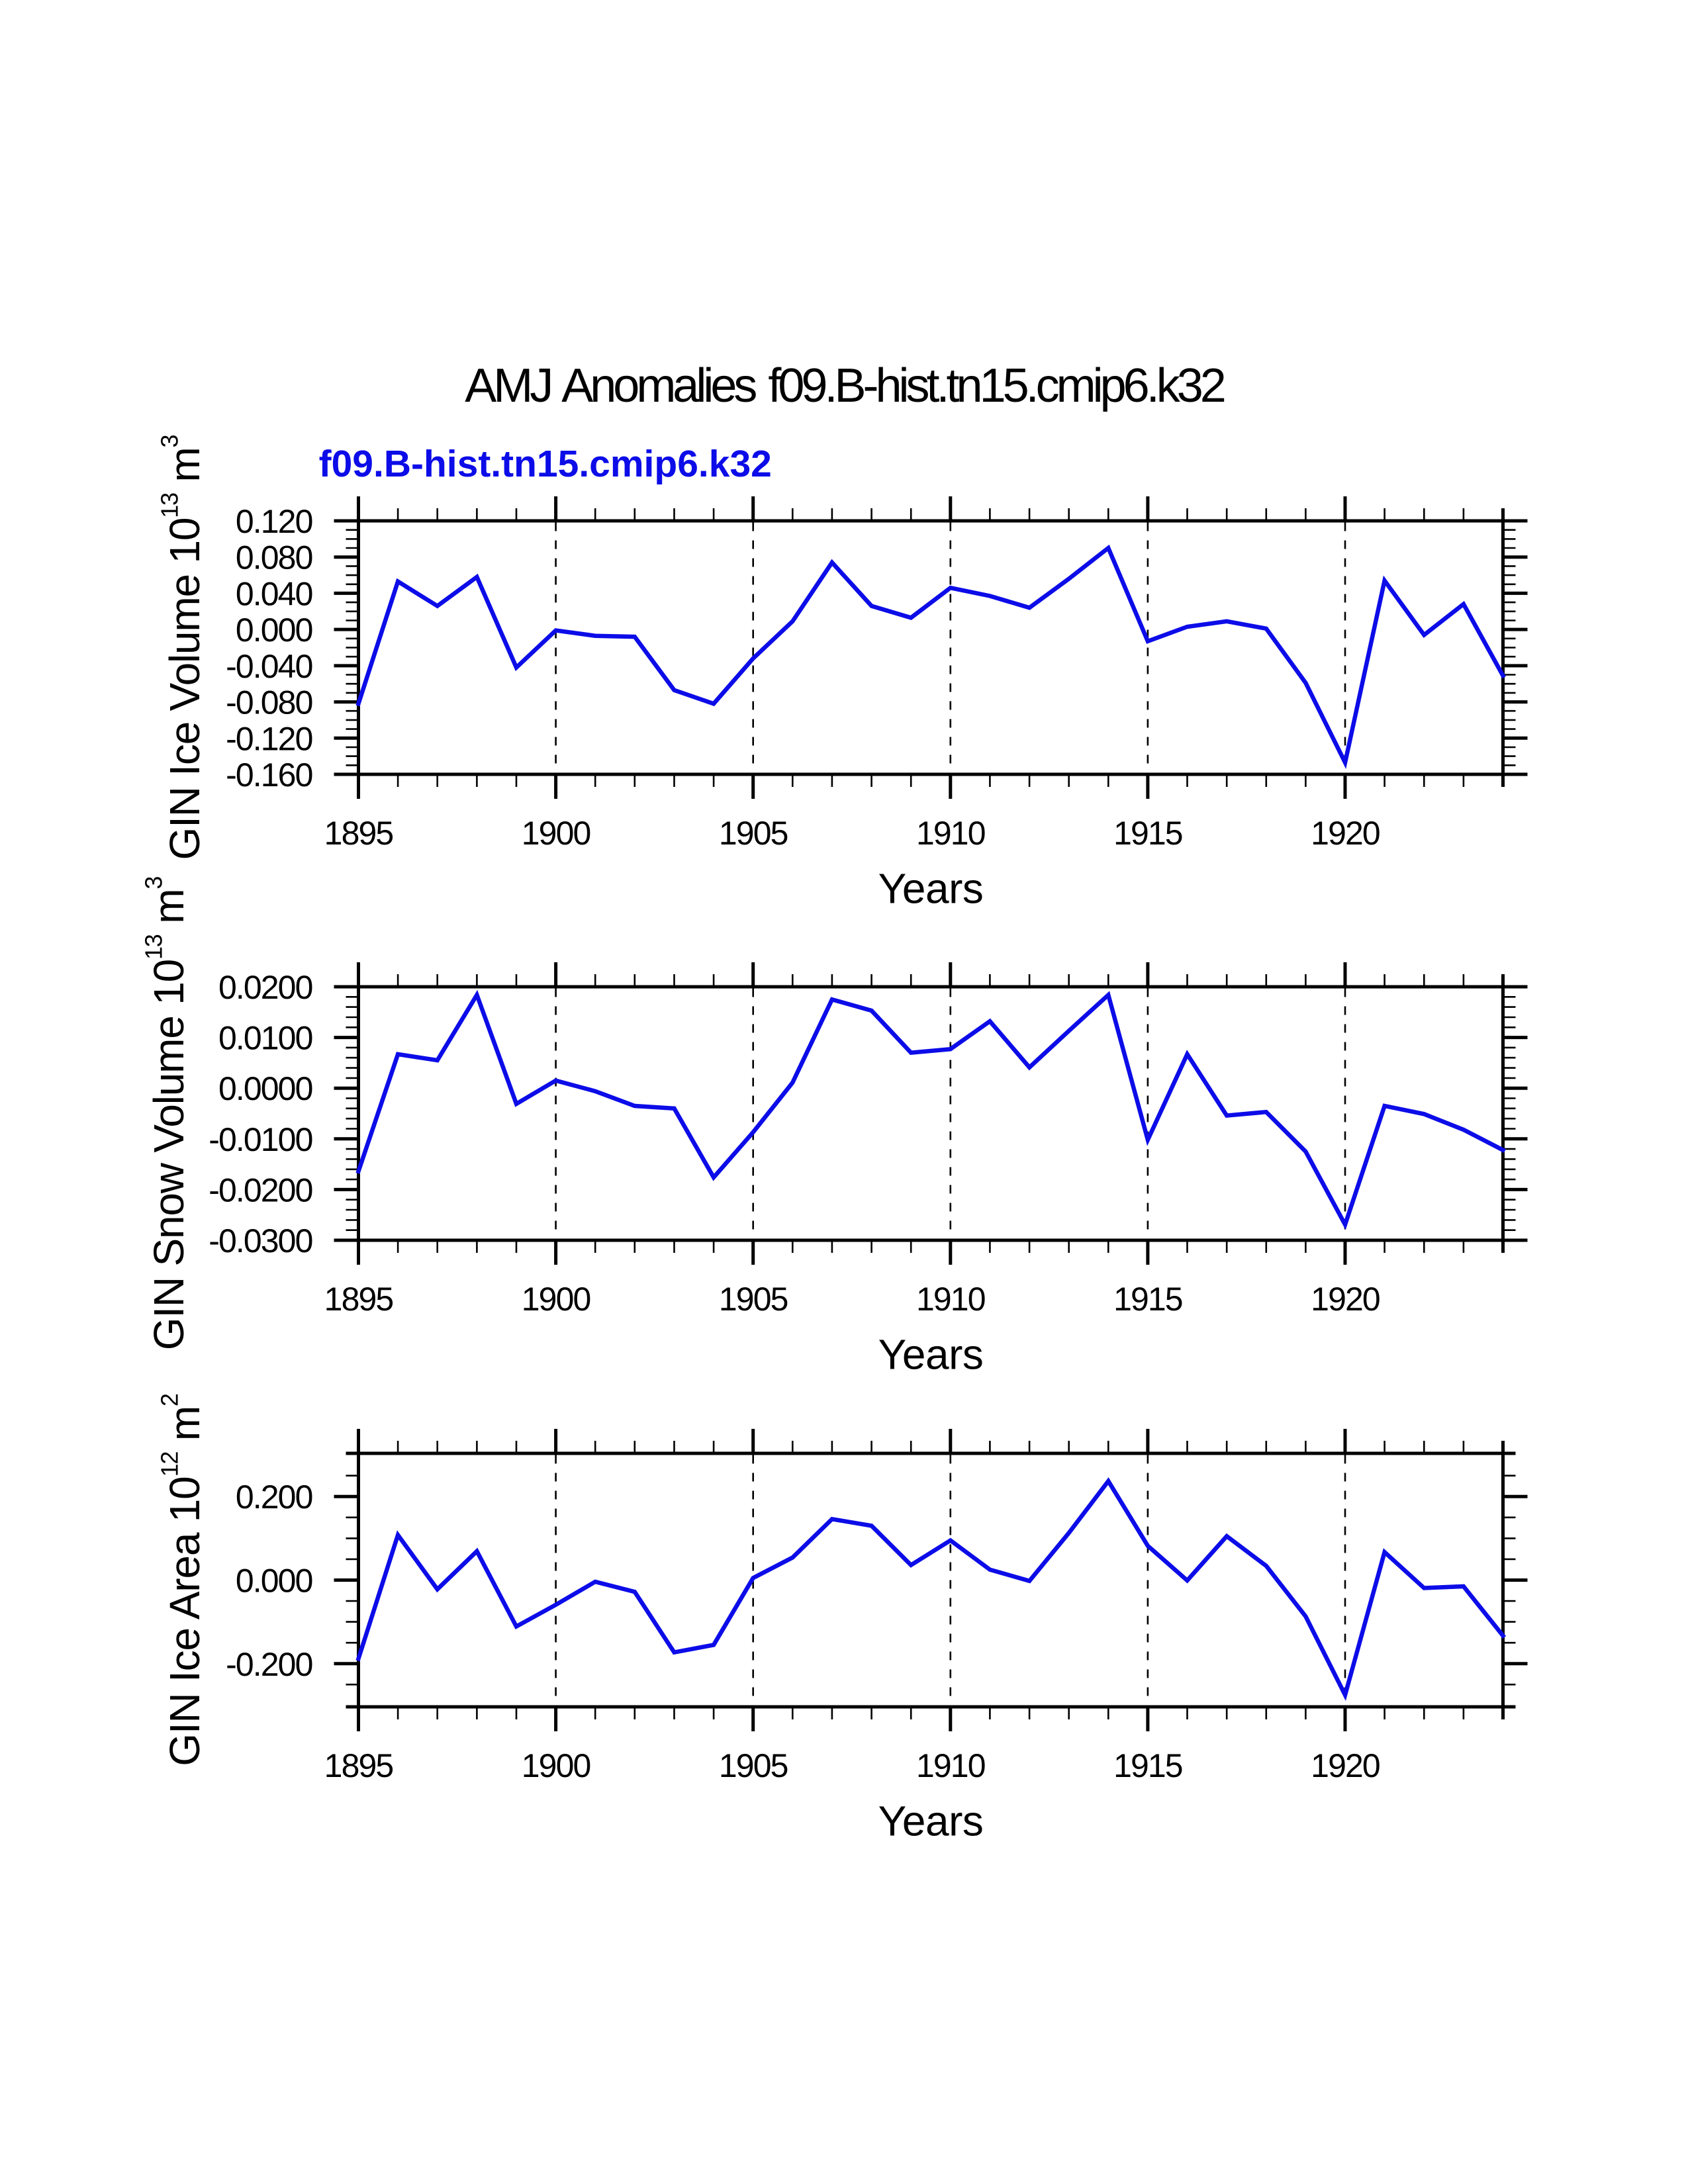 This screenshot has height=2184, width=1688. I want to click on svg-text: -0.0300, so click(260, 1240).